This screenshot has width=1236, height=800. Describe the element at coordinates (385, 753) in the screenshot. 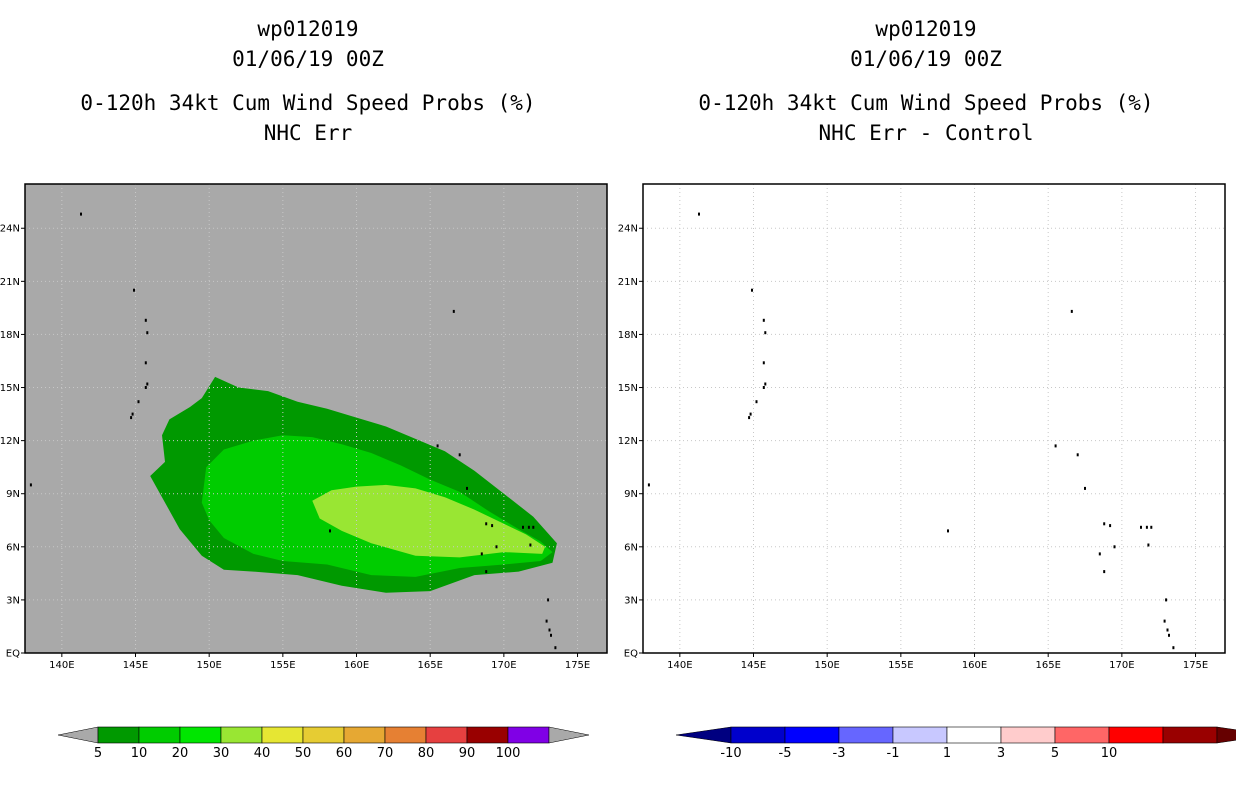

I see `colorbar-label: 70` at that location.